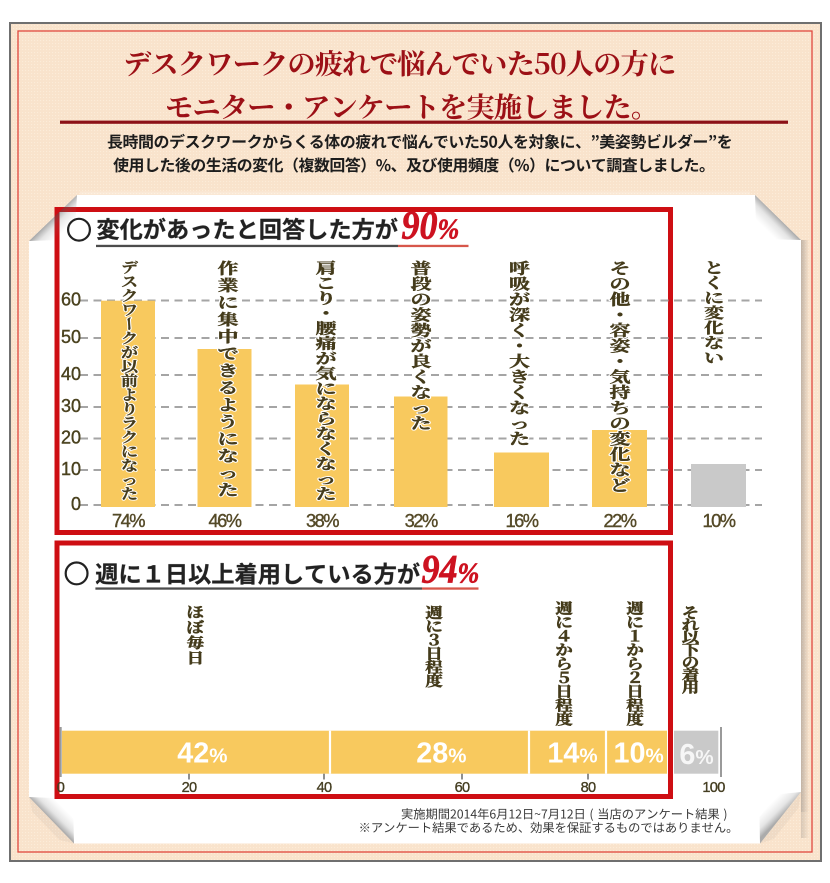  I want to click on svg-text: 80, so click(588, 788).